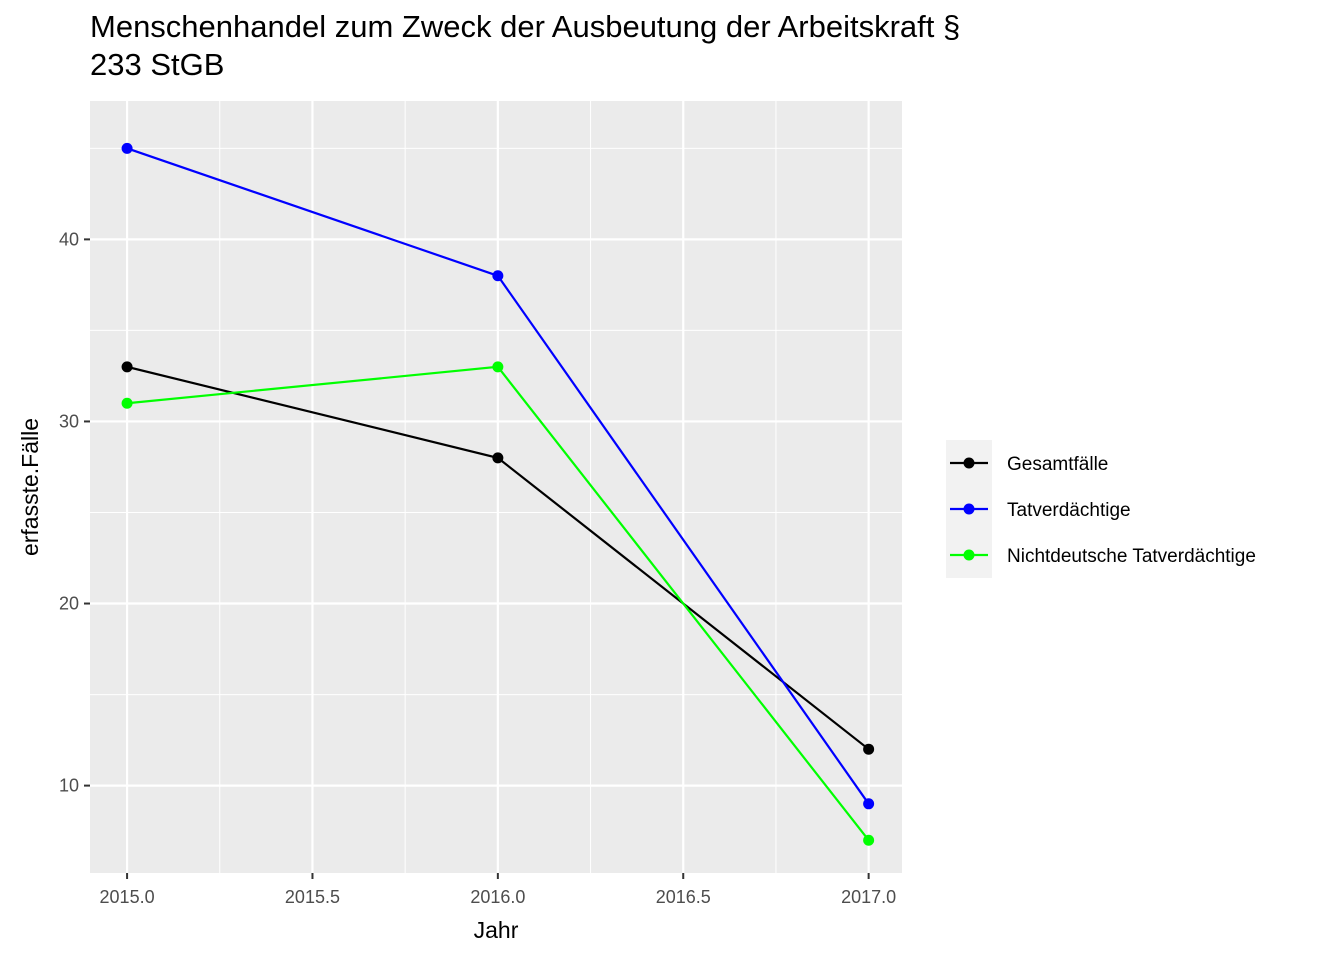 The image size is (1344, 960). Describe the element at coordinates (1069, 510) in the screenshot. I see `legend-label: Tatverdächtige` at that location.